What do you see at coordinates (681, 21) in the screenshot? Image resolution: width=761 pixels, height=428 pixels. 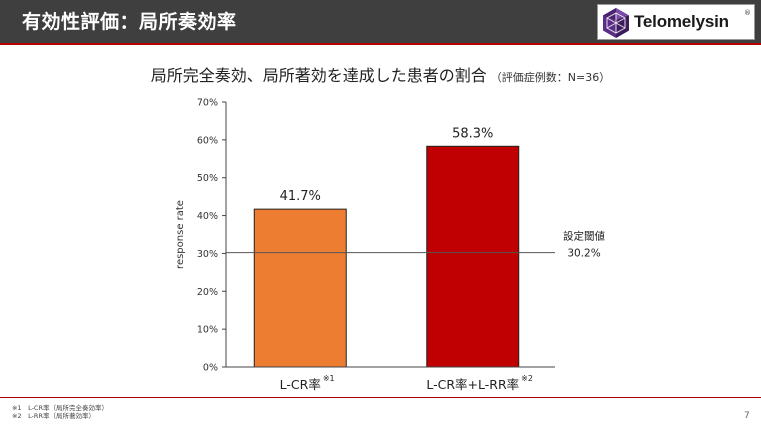 I see `logo-text: Telomelysin` at bounding box center [681, 21].